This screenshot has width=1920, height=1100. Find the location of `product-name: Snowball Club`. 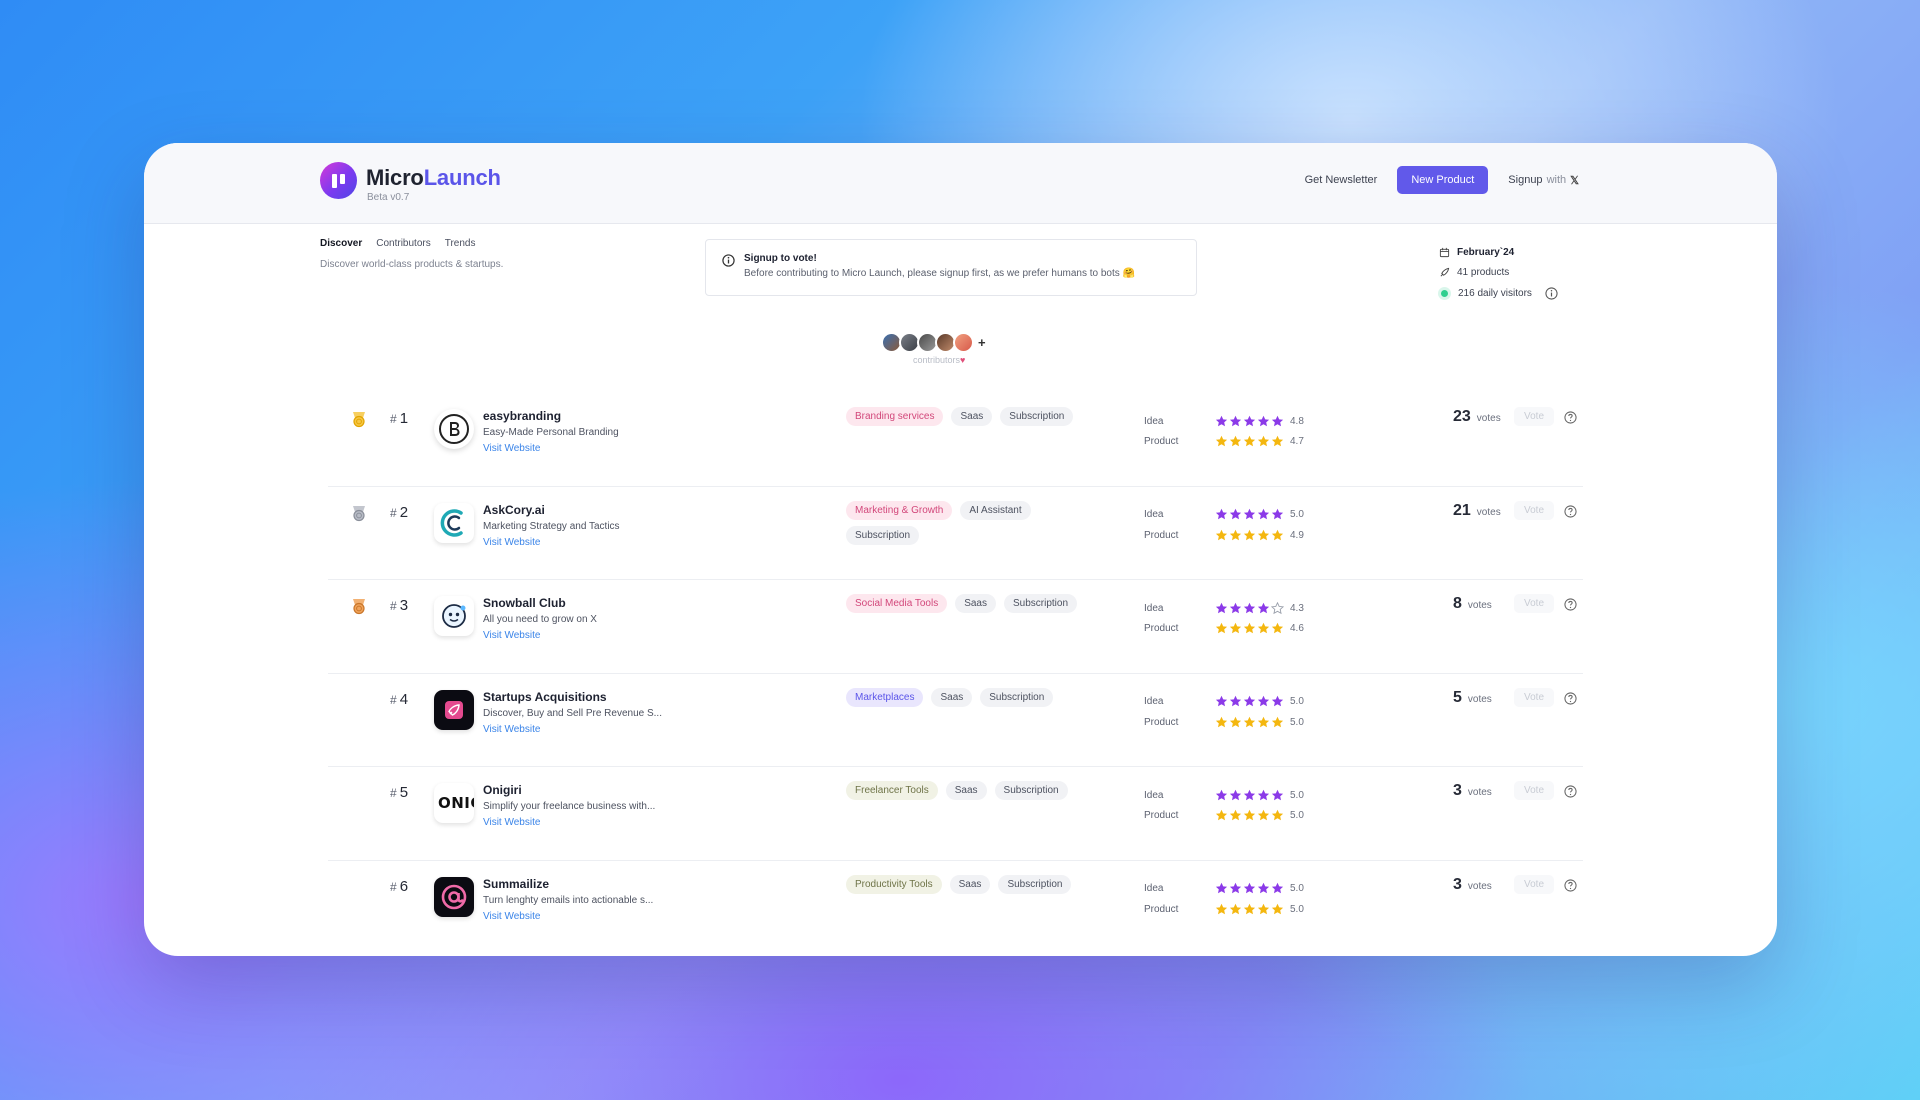

product-name: Snowball Club is located at coordinates (524, 603).